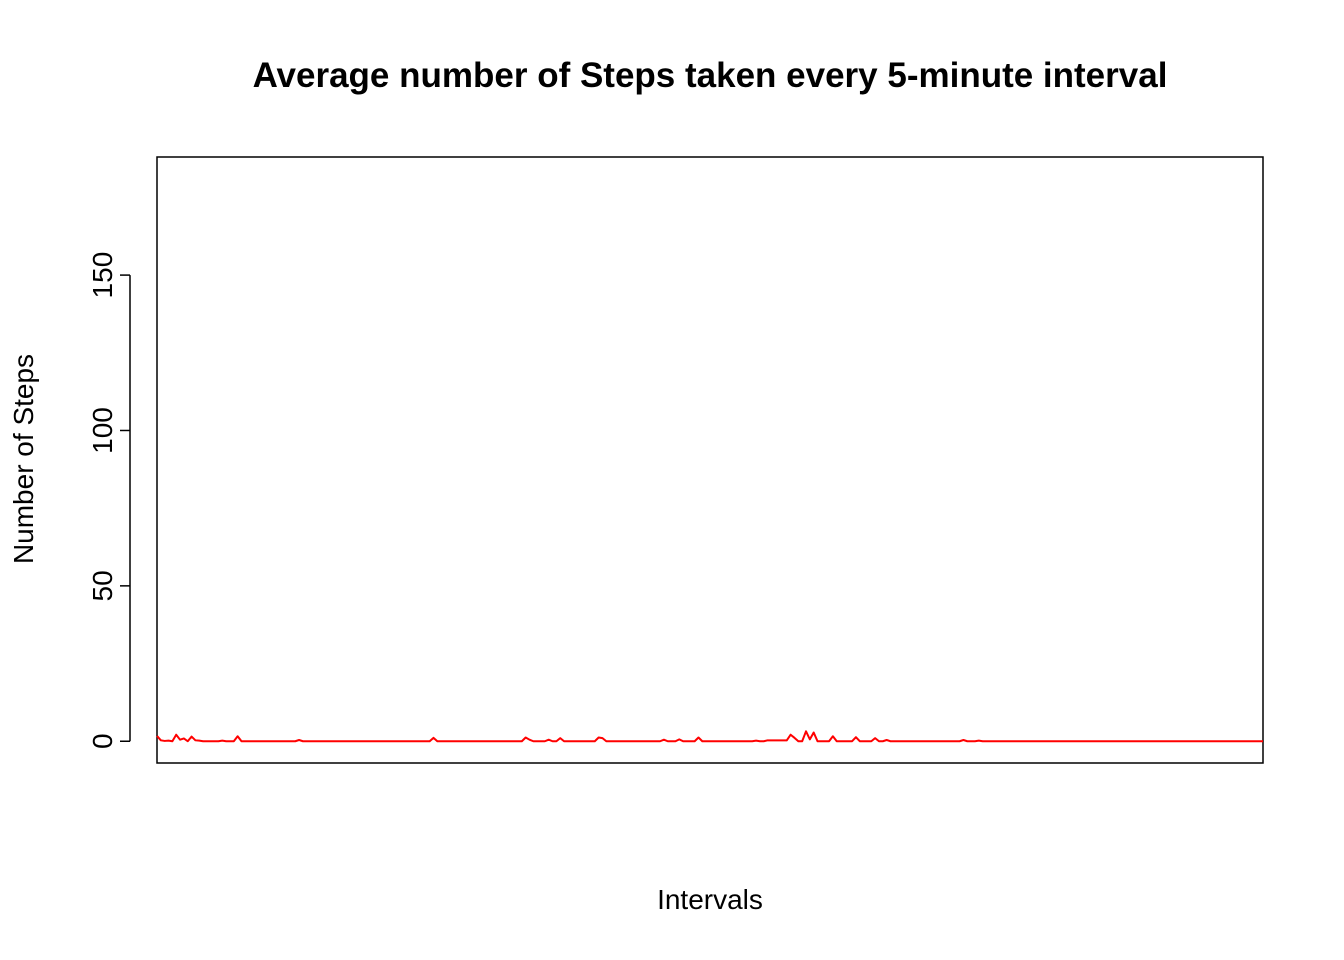 The image size is (1344, 960). What do you see at coordinates (102, 430) in the screenshot?
I see `y-tick-label-100: 100` at bounding box center [102, 430].